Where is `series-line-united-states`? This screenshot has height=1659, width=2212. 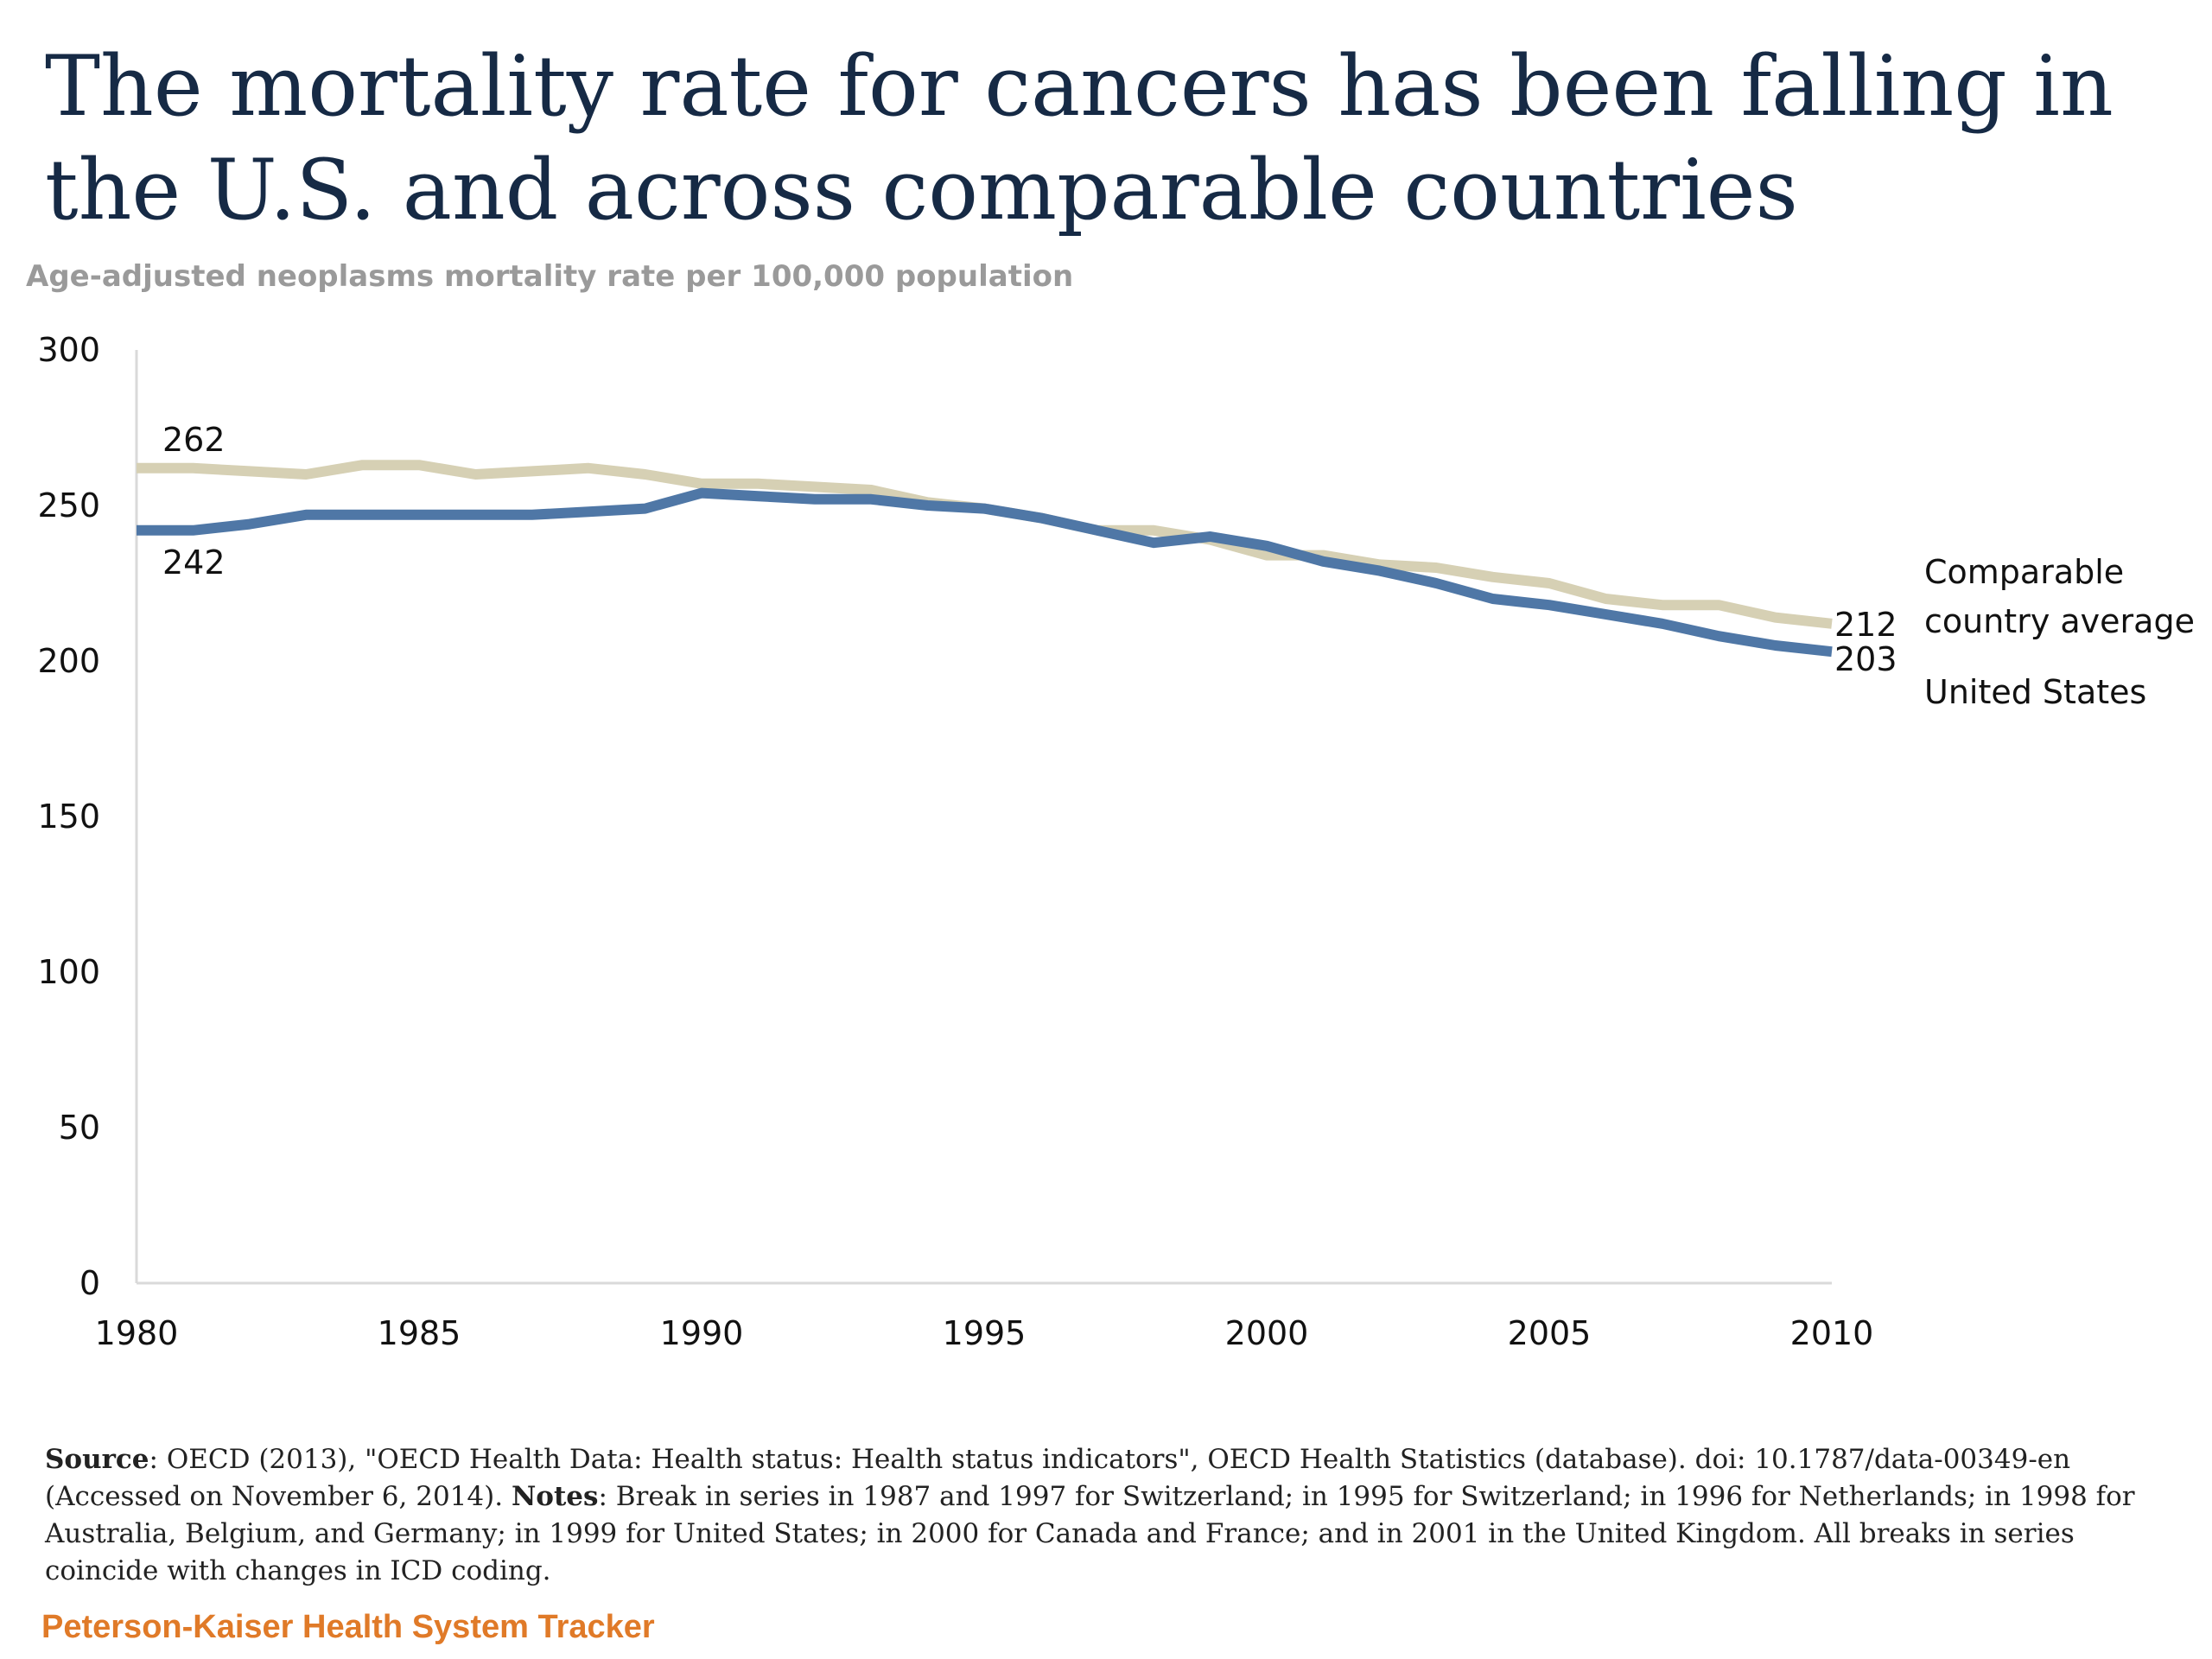 series-line-united-states is located at coordinates (985, 572).